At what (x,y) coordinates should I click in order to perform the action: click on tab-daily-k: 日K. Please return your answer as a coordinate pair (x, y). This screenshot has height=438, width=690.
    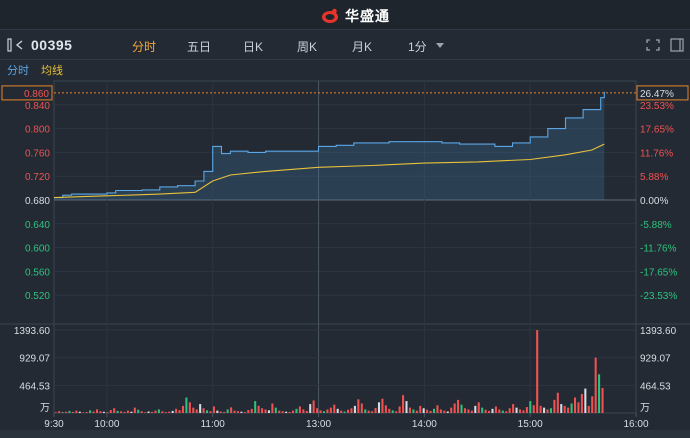
    Looking at the image, I should click on (253, 47).